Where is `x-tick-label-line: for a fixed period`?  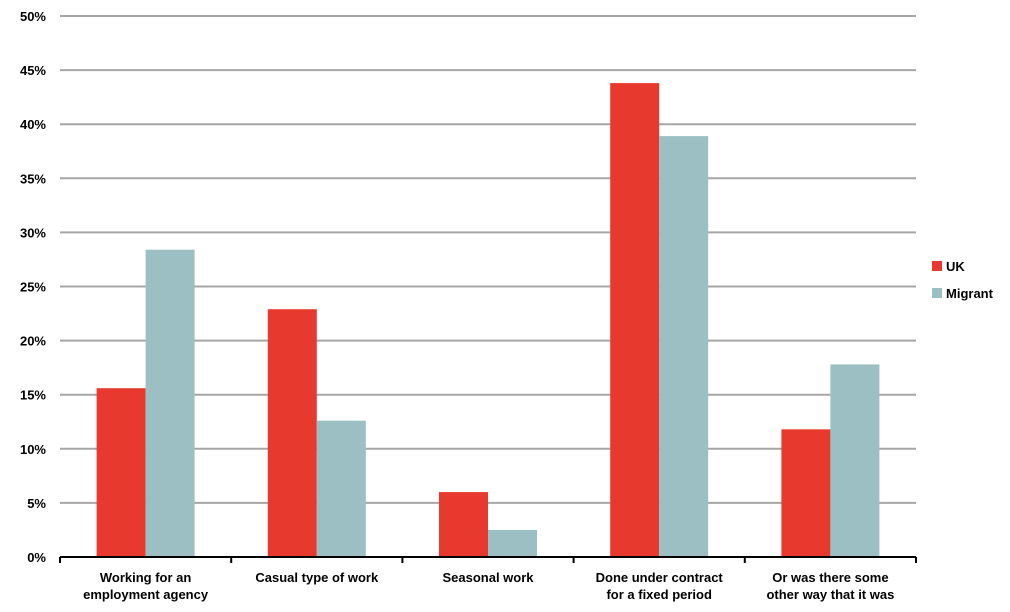
x-tick-label-line: for a fixed period is located at coordinates (659, 594).